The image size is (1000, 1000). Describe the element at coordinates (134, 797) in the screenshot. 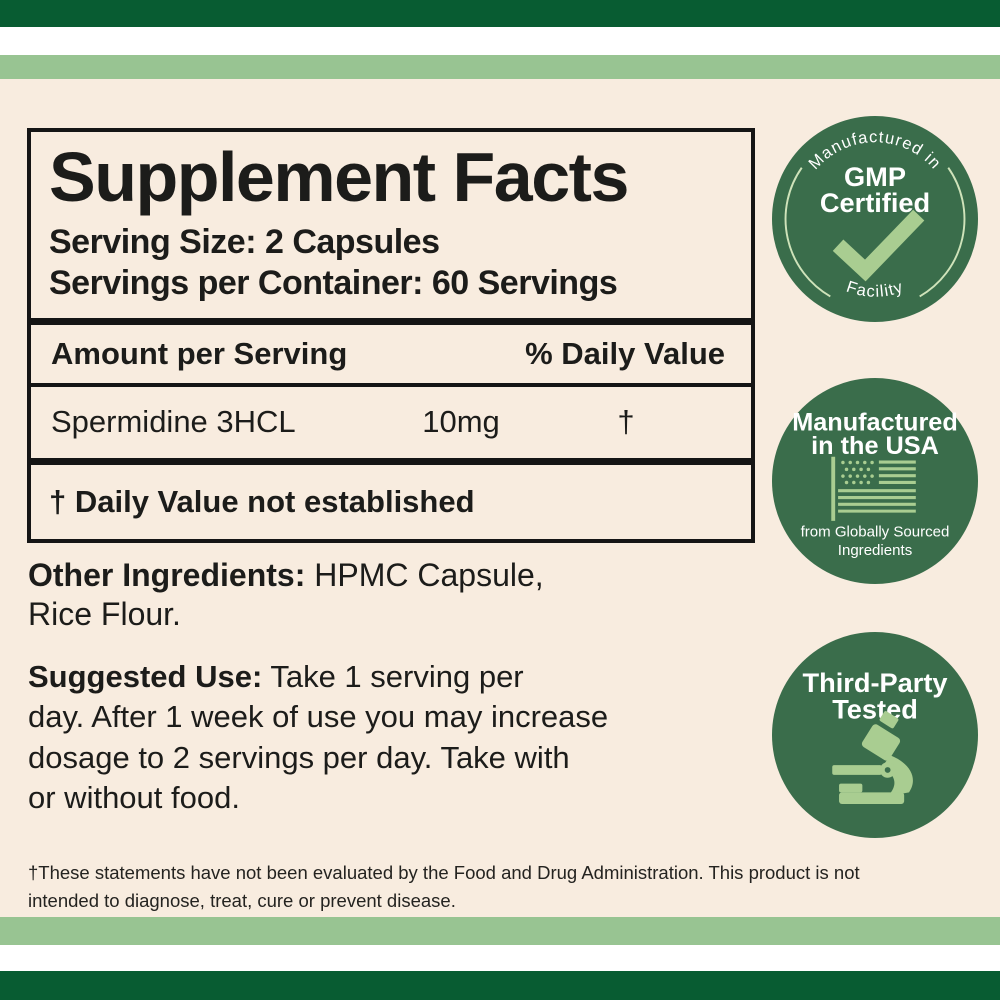

I see `suggested-use-line4: or without food.` at that location.